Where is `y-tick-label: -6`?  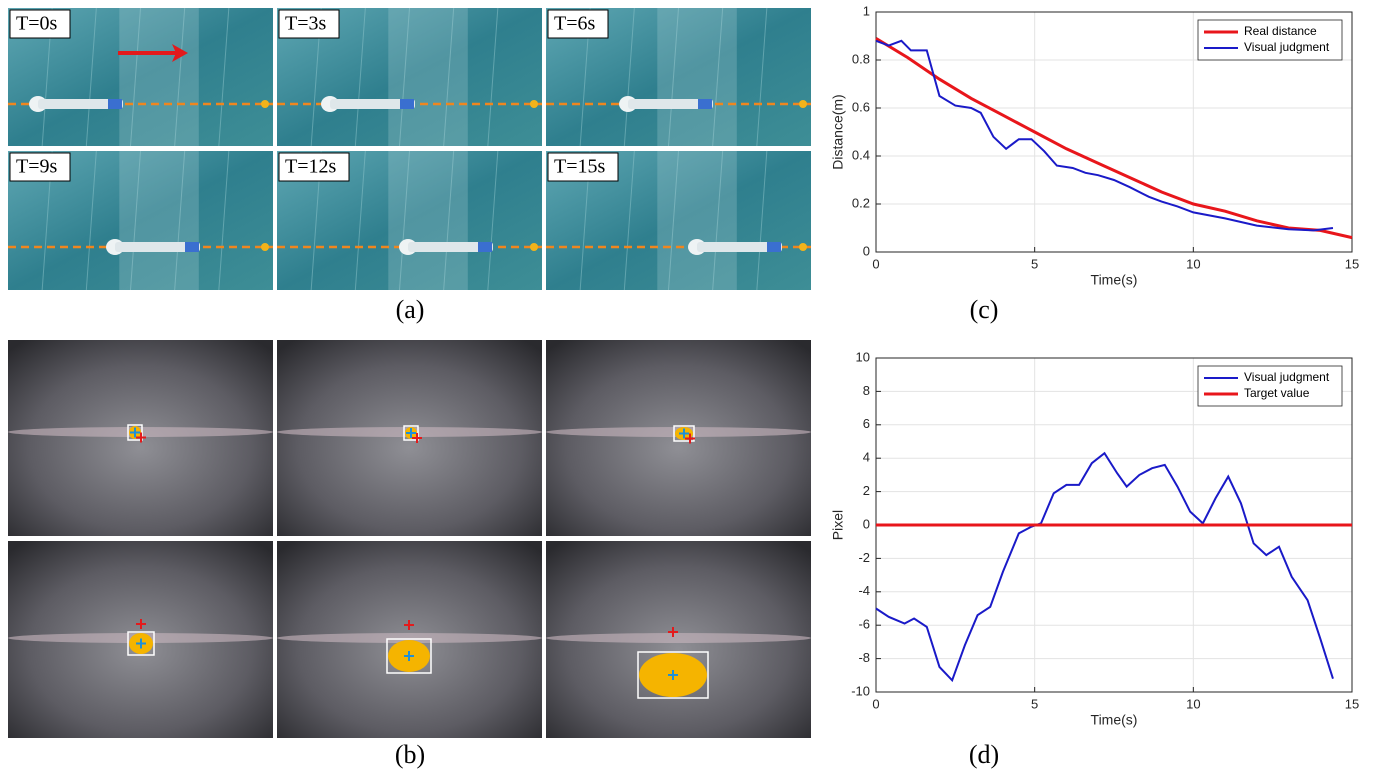
y-tick-label: -6 is located at coordinates (864, 624).